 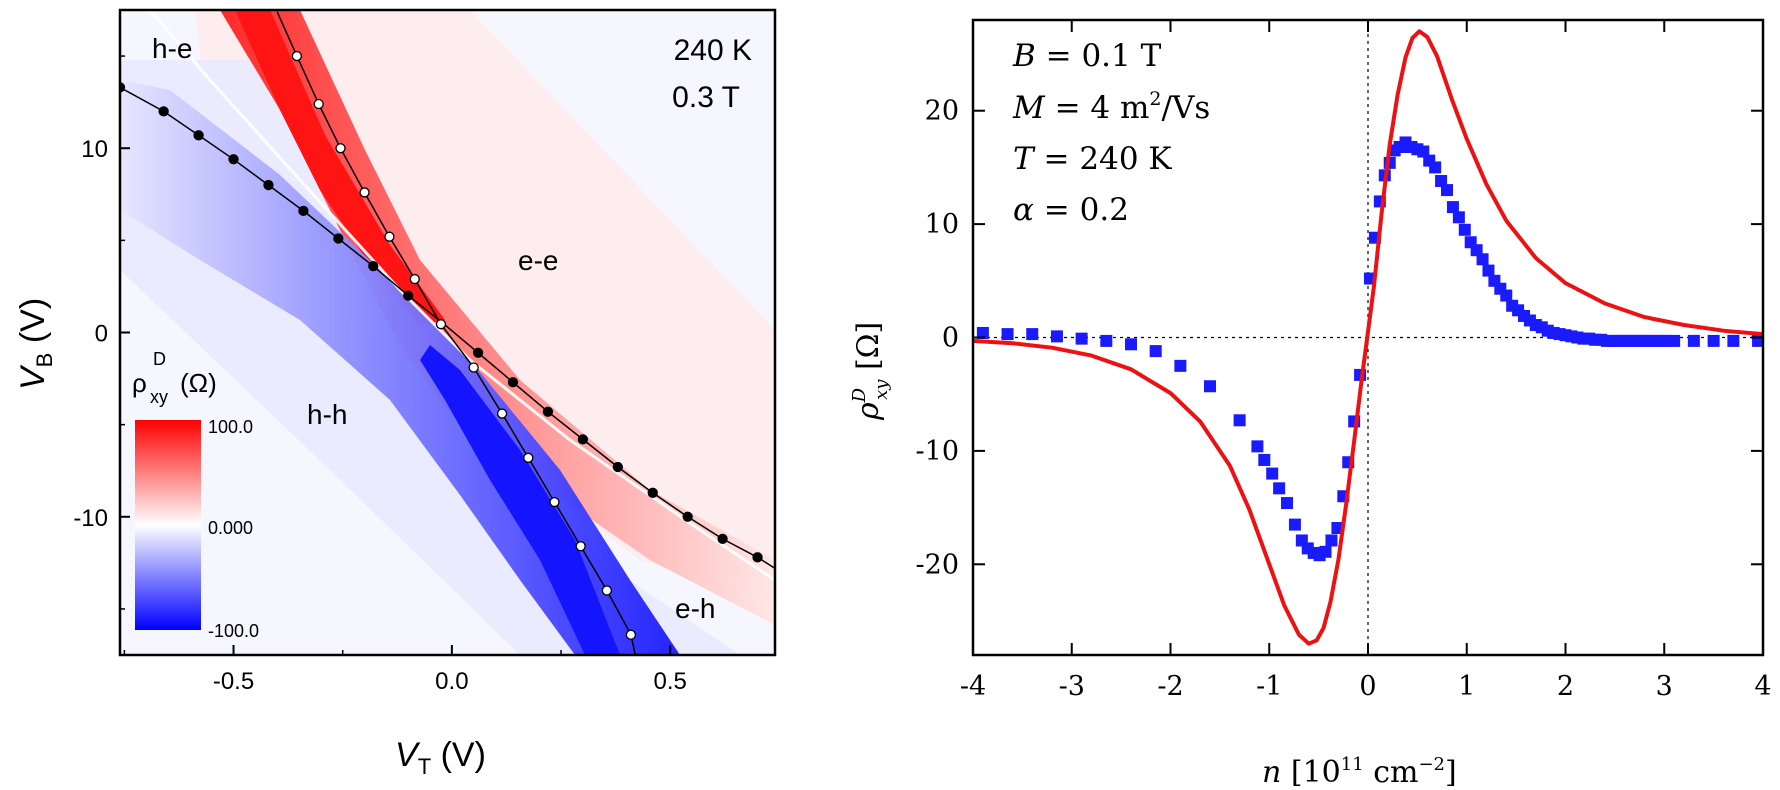 What do you see at coordinates (1071, 210) in the screenshot?
I see `annotation-alpha: α = 0.2` at bounding box center [1071, 210].